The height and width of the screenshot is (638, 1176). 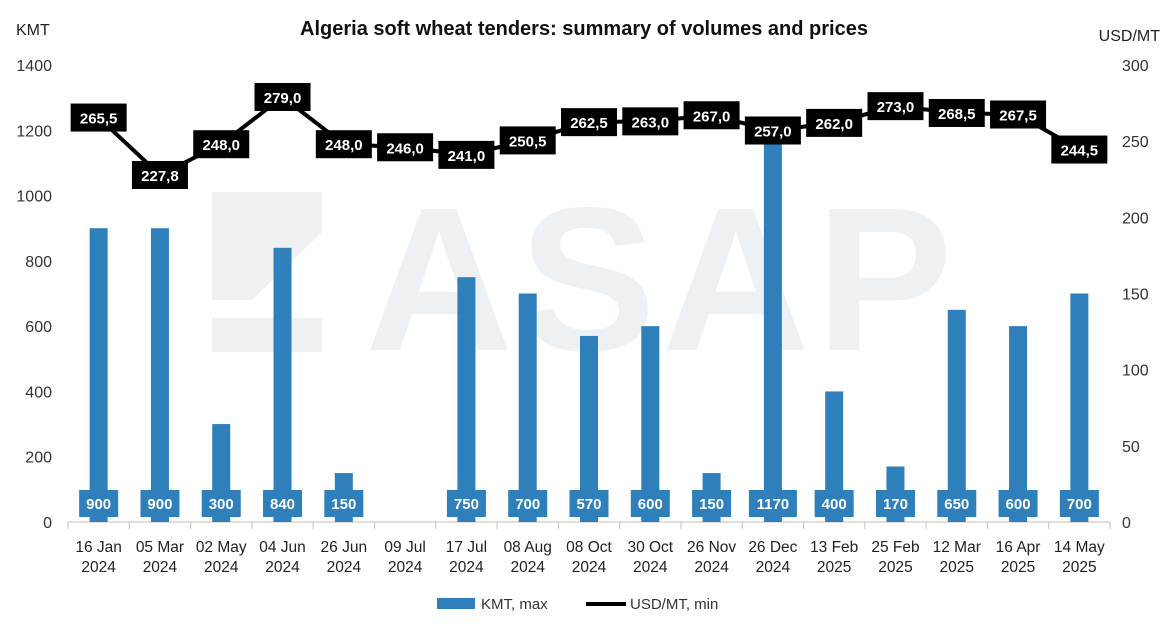 I want to click on price-data-label: 244,5, so click(x=1079, y=149).